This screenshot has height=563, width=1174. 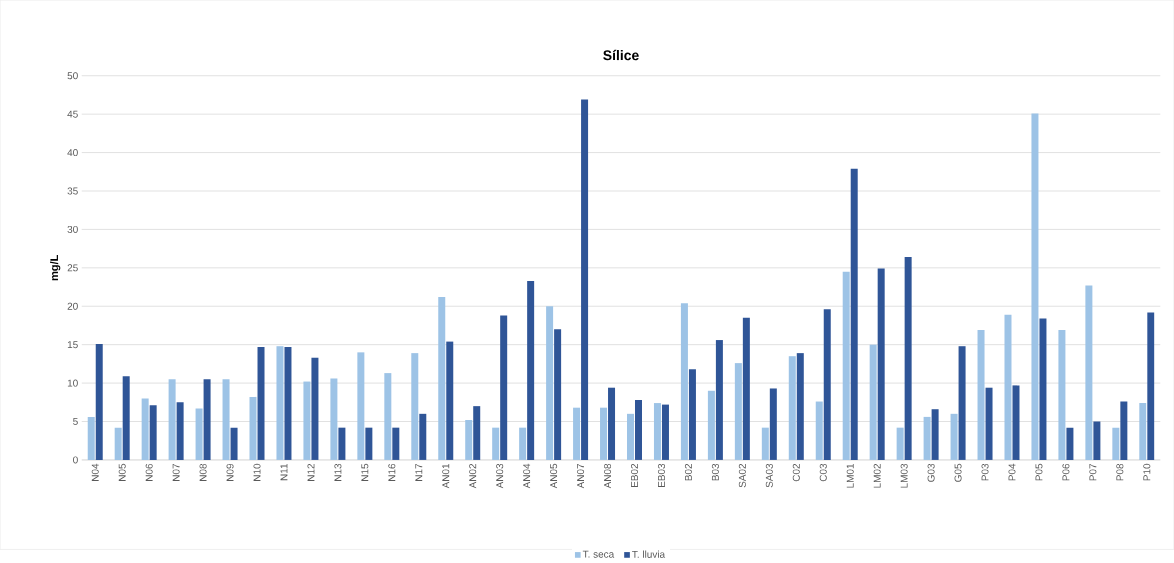 I want to click on x-tick-label: SA03, so click(x=769, y=475).